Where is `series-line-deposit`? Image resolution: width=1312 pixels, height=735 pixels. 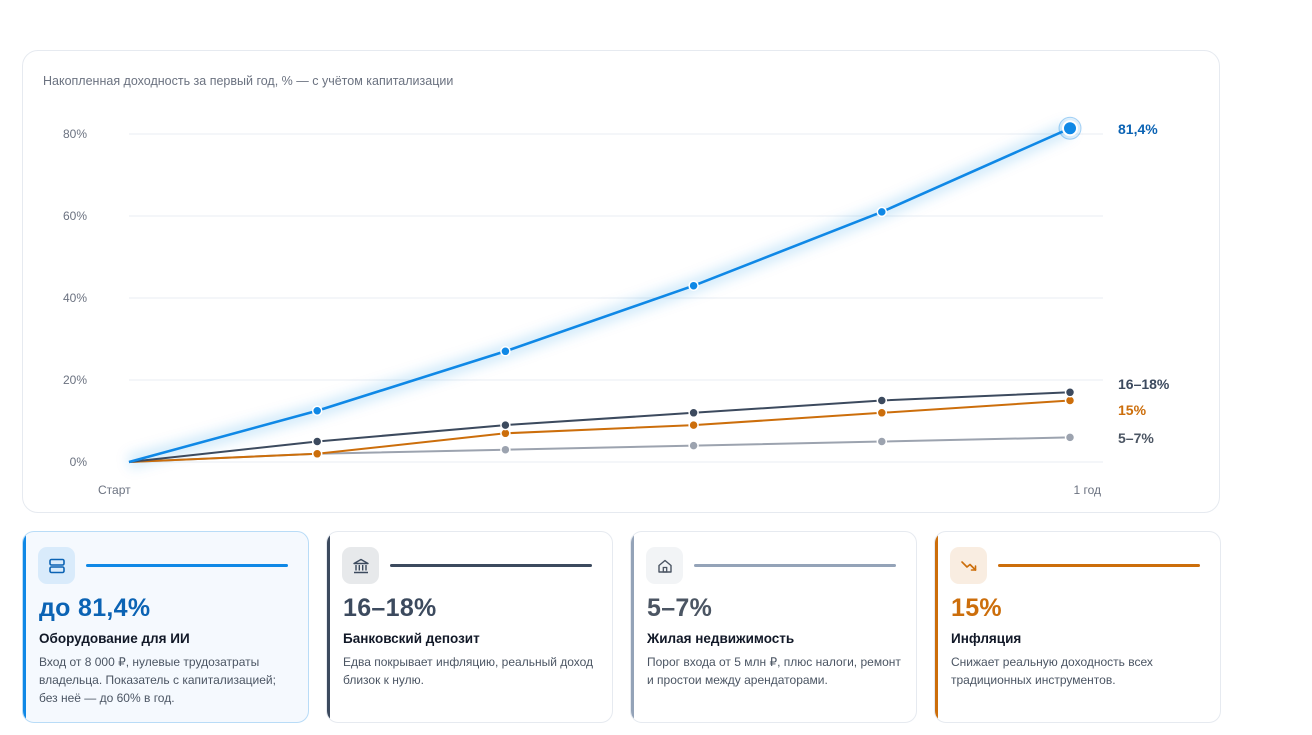 series-line-deposit is located at coordinates (599, 427).